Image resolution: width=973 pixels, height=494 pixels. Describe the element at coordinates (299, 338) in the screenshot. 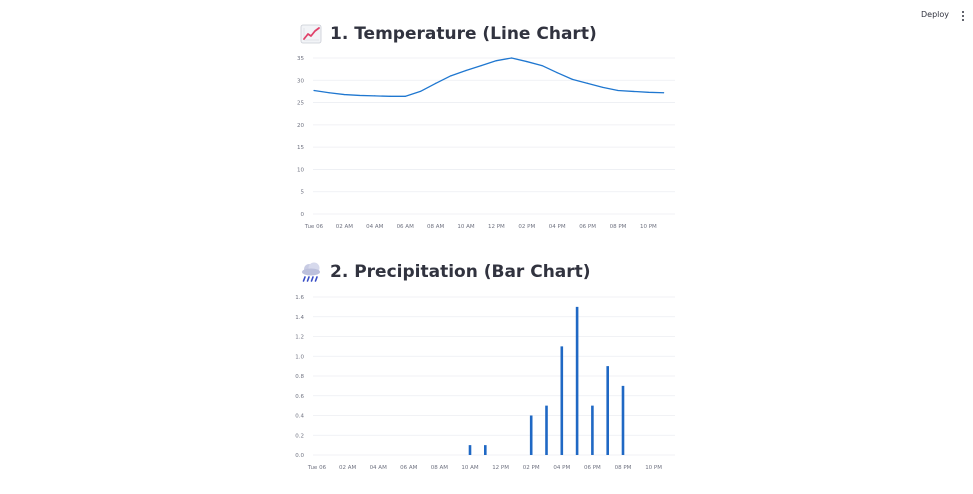

I see `y-tick-label: 1.2` at that location.